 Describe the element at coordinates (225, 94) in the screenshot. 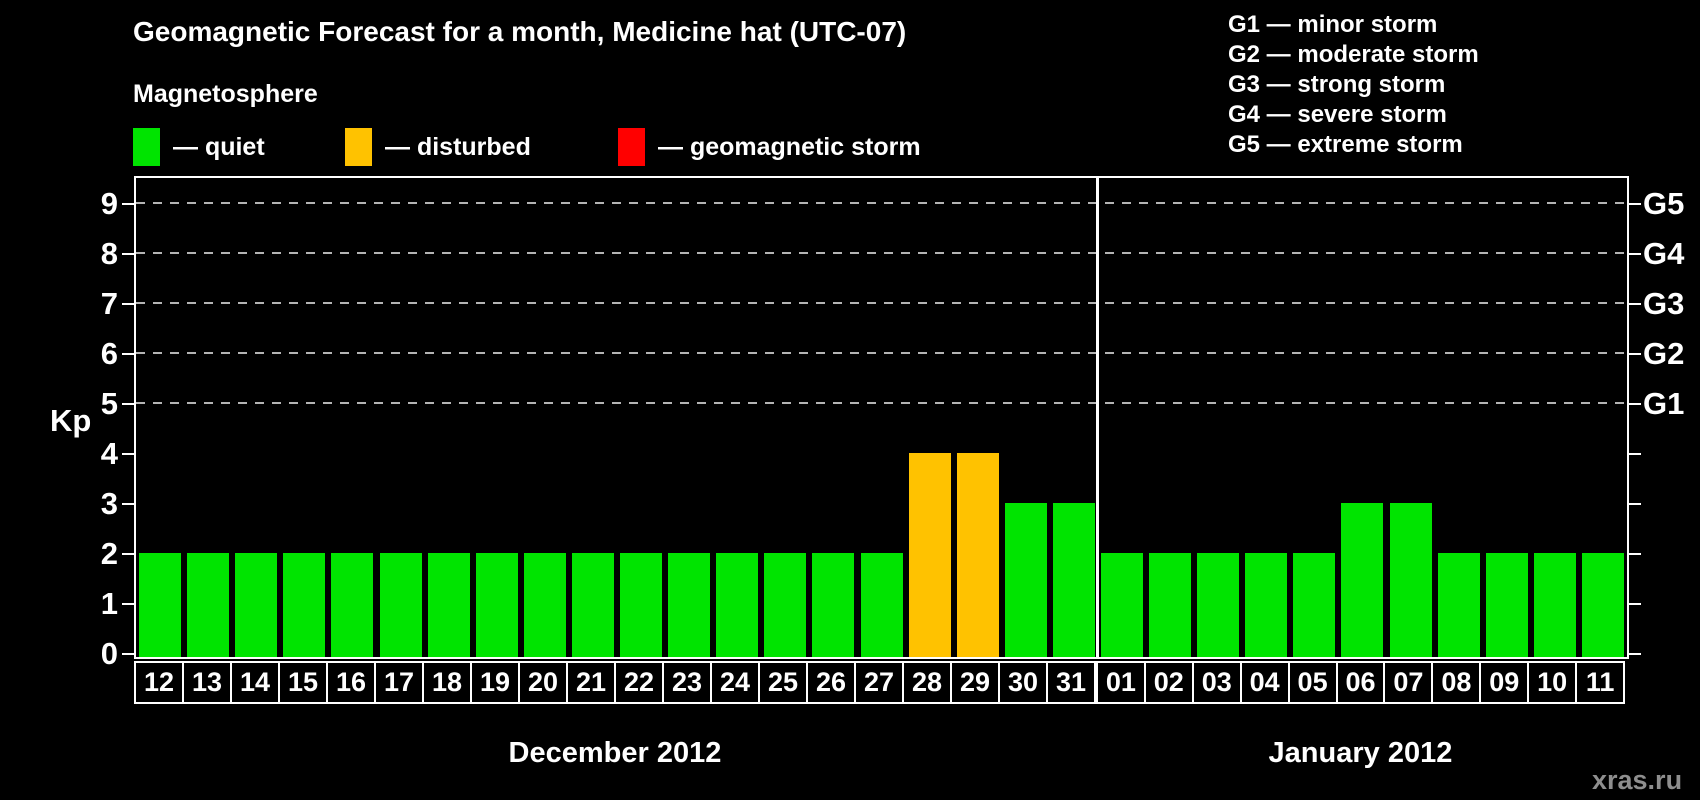

I see `magnetosphere-label: Magnetosphere` at that location.